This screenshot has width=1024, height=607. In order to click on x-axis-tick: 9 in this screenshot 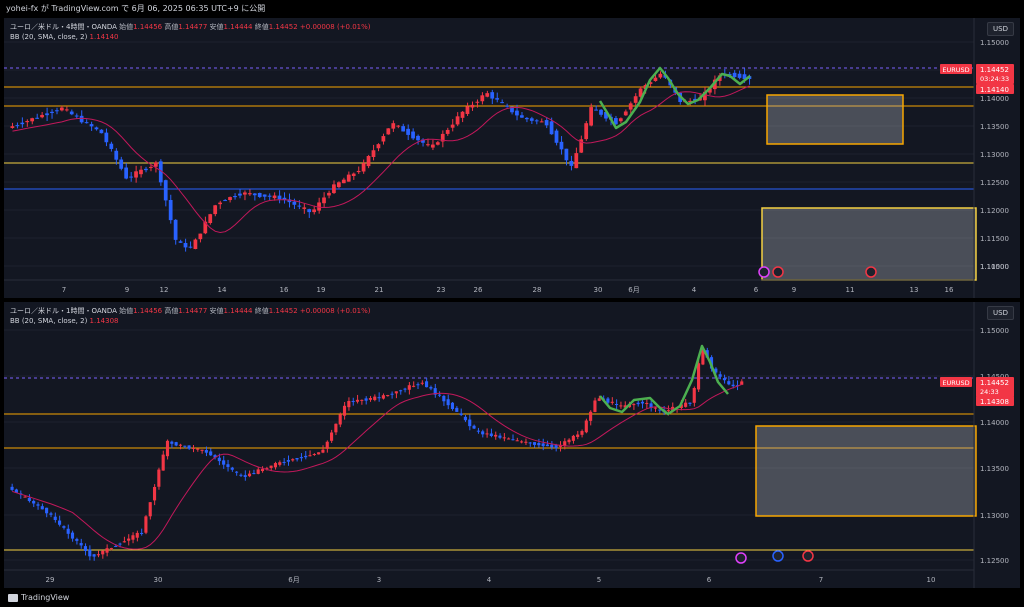, I will do `click(794, 290)`.